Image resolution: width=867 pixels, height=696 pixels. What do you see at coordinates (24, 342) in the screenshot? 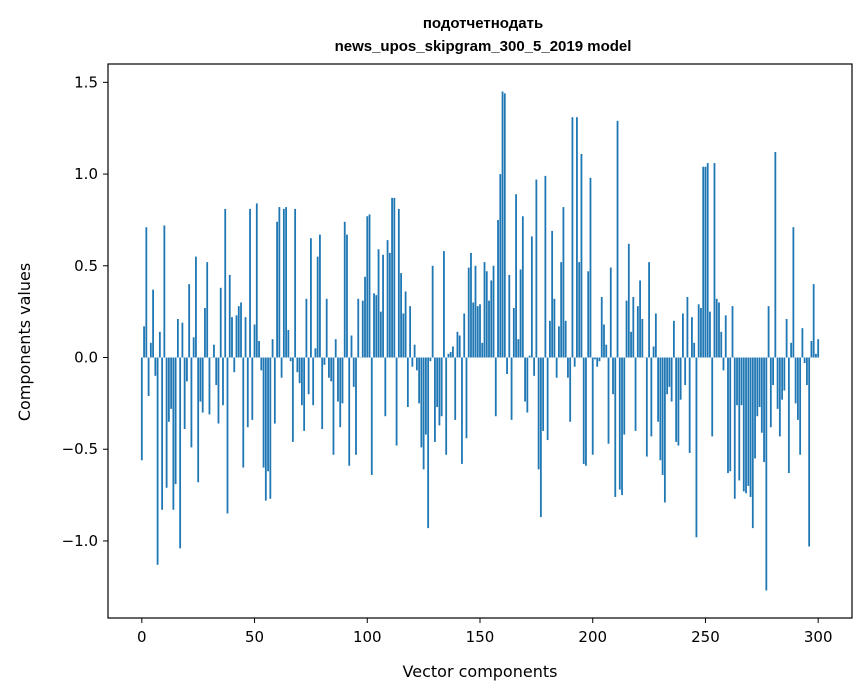
I see `y-axis-label: Components values` at bounding box center [24, 342].